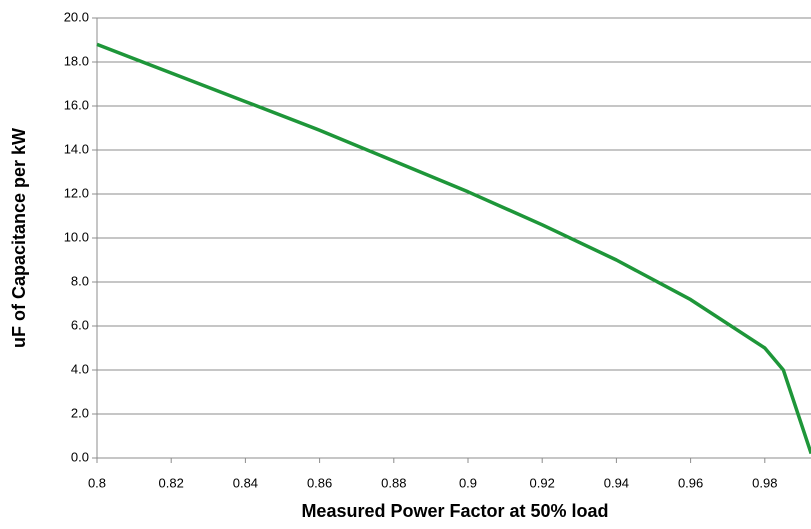 This screenshot has height=529, width=811. I want to click on y-tick-label: 4.0, so click(80, 368).